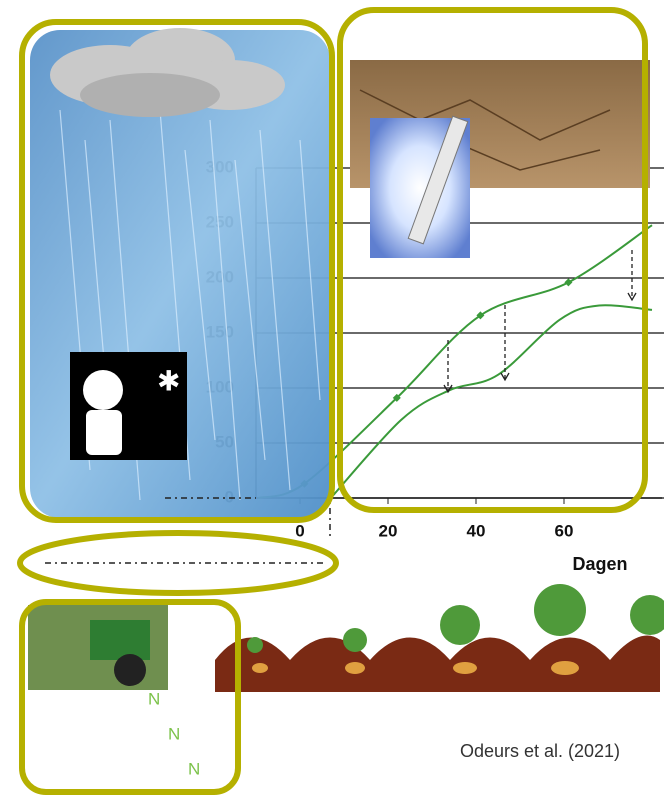 The image size is (664, 796). I want to click on x-tick-label: 20, so click(388, 530).